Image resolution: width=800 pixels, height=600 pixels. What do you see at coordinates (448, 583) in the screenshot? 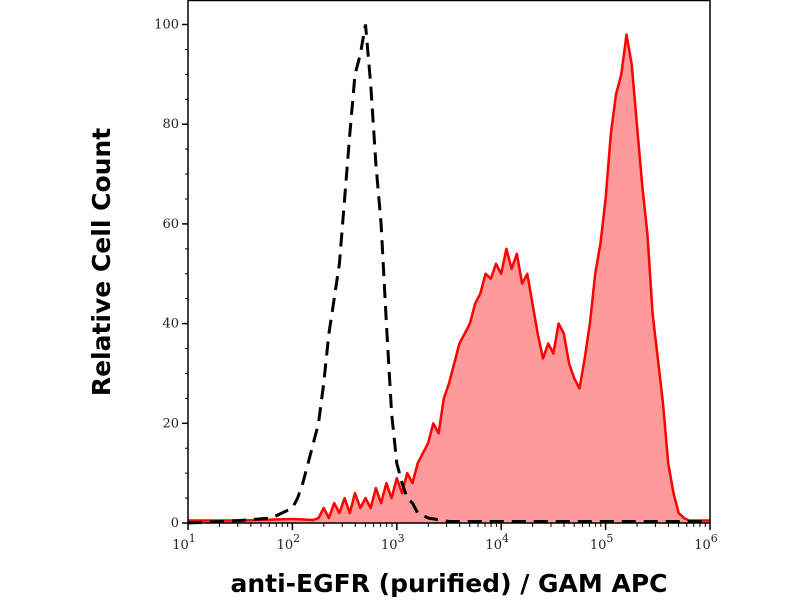
I see `x-axis-label: anti-EGFR (purified) / GAM APC` at bounding box center [448, 583].